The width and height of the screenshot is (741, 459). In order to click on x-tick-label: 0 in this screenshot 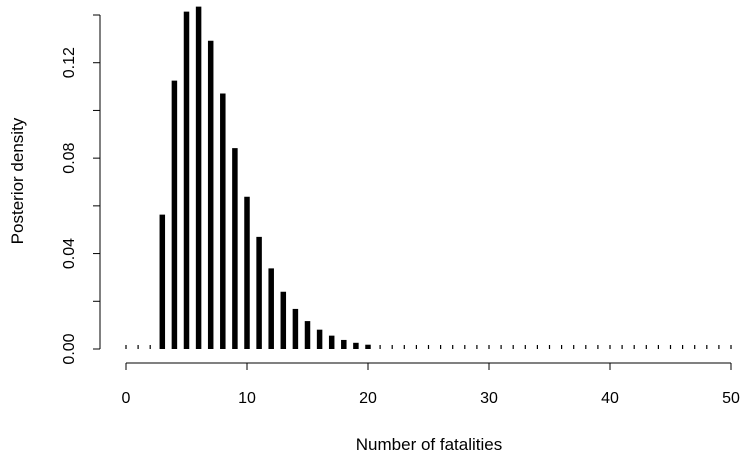, I will do `click(126, 398)`.